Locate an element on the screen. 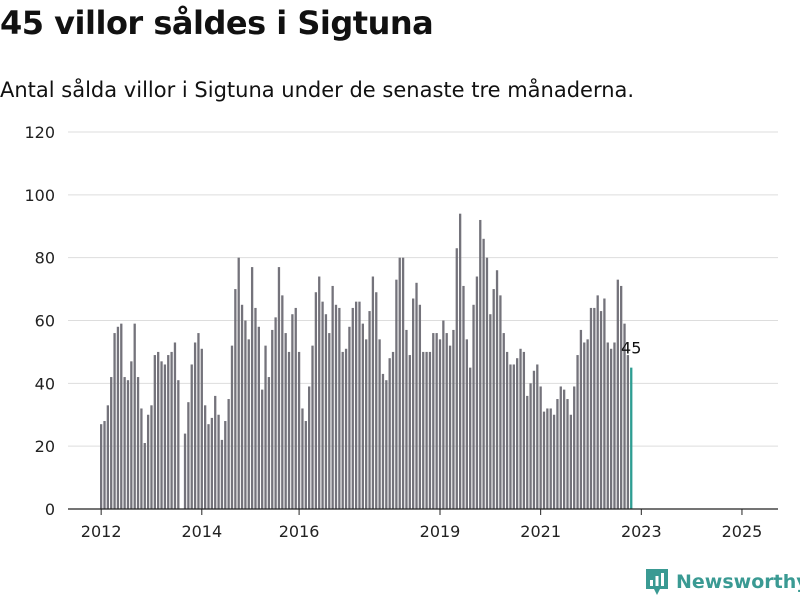  y-tick-label: 120 is located at coordinates (39, 132).